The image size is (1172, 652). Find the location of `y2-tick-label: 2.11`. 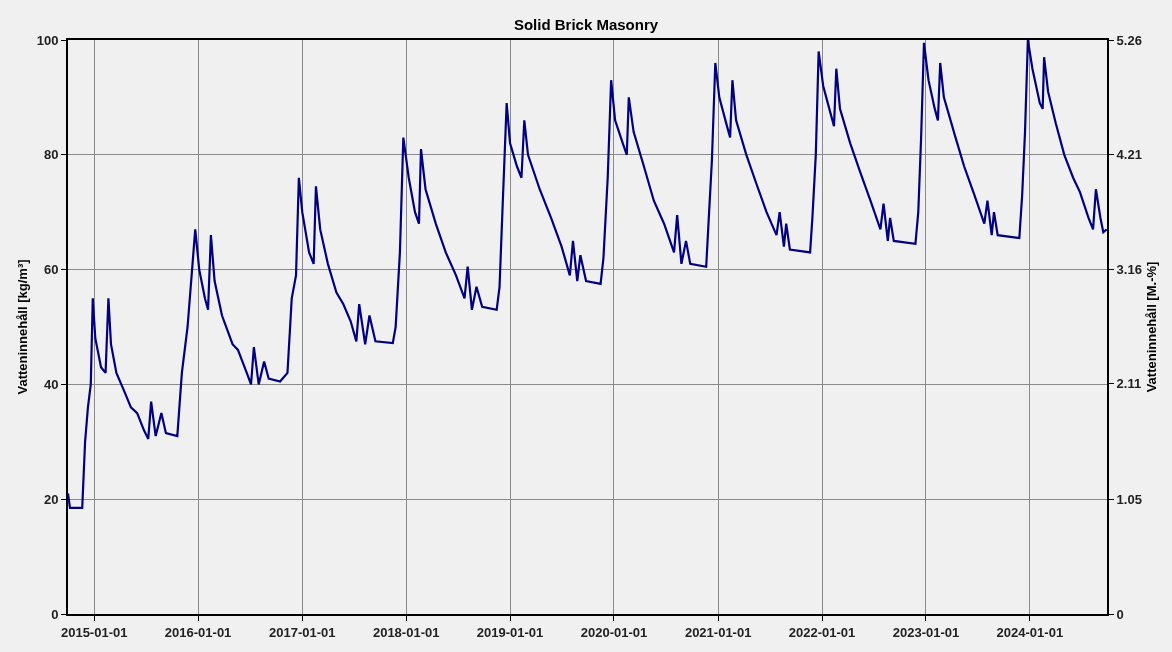

y2-tick-label: 2.11 is located at coordinates (1129, 384).